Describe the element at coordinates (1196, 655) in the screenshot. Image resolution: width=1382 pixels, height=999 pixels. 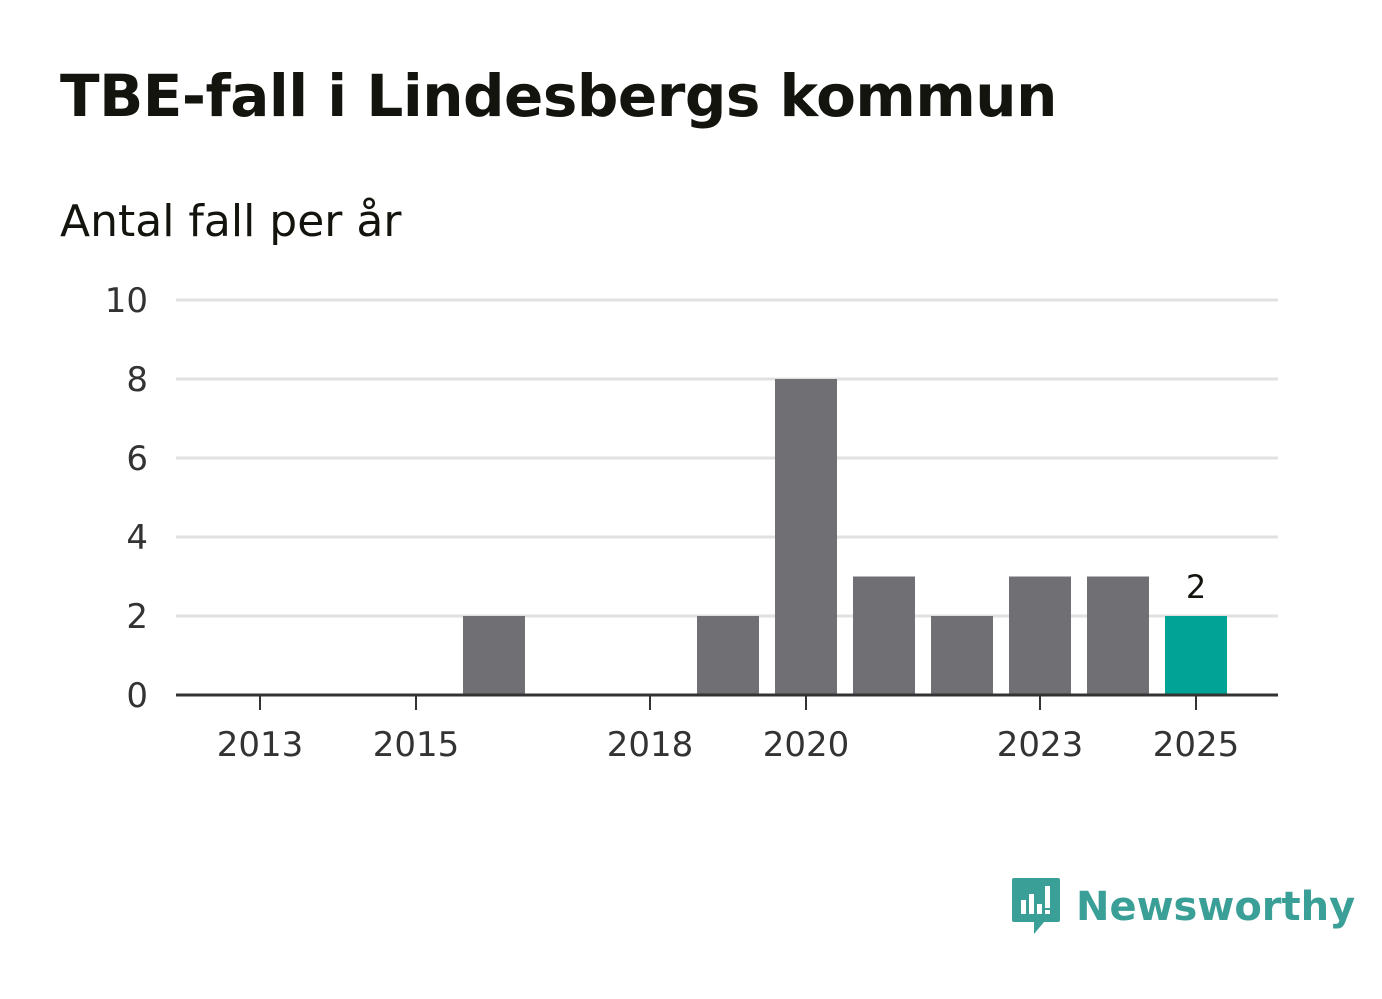
I see `bar-2025` at that location.